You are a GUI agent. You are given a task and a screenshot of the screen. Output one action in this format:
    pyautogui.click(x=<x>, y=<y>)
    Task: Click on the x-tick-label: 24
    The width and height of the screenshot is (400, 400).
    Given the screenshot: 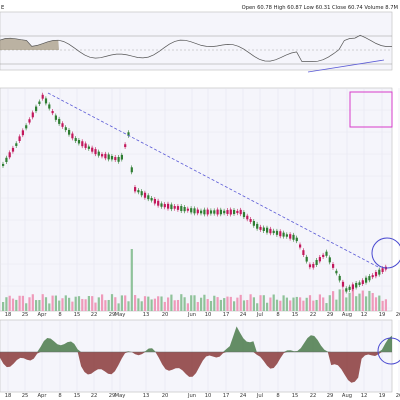 What is the action you would take?
    pyautogui.click(x=243, y=315)
    